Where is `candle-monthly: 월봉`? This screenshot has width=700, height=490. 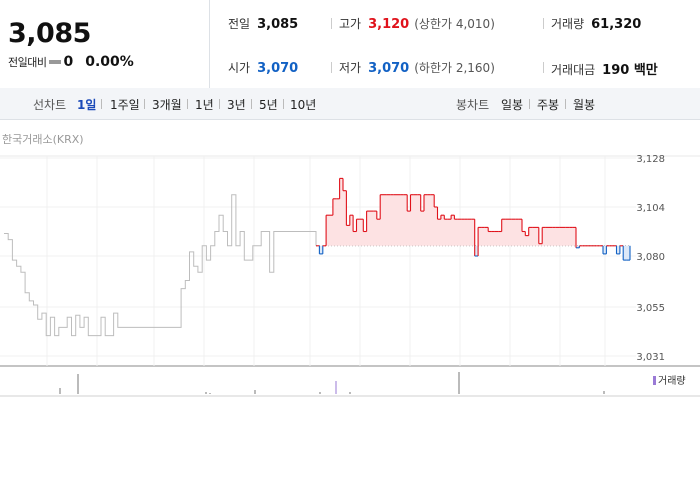 candle-monthly: 월봉 is located at coordinates (584, 105).